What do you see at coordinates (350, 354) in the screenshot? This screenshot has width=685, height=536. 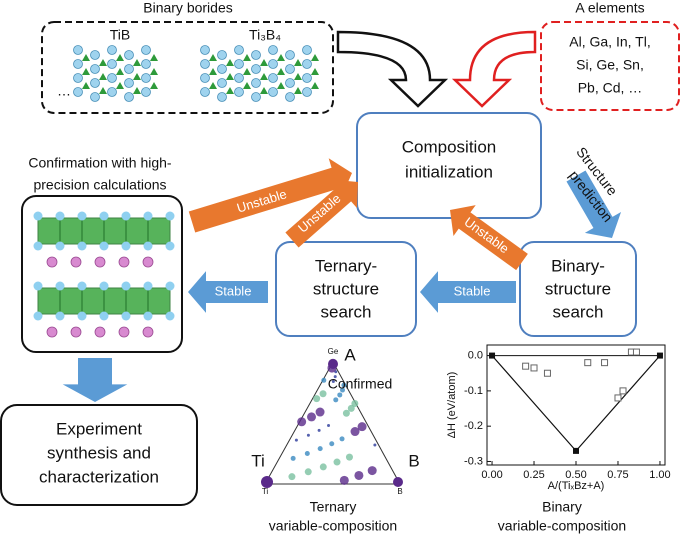 I see `vertex-label: A` at bounding box center [350, 354].